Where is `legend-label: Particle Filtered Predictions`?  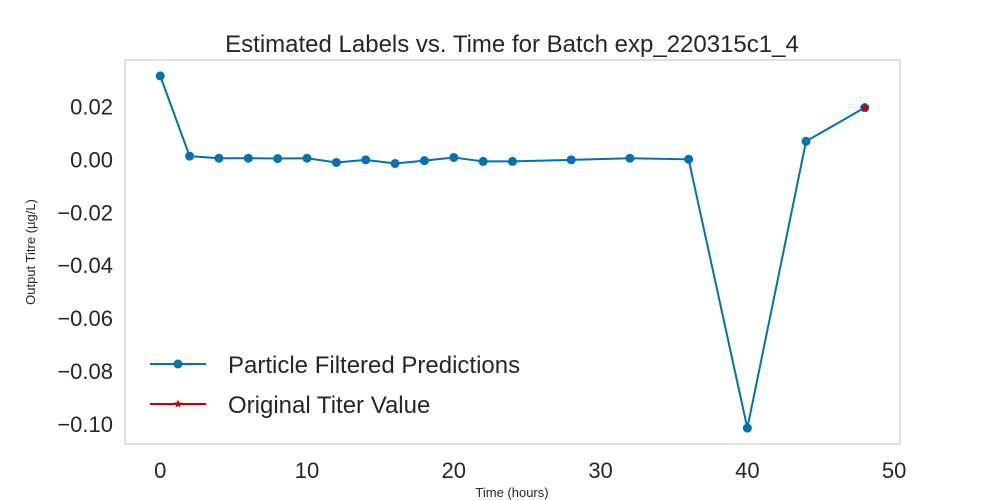
legend-label: Particle Filtered Predictions is located at coordinates (374, 365).